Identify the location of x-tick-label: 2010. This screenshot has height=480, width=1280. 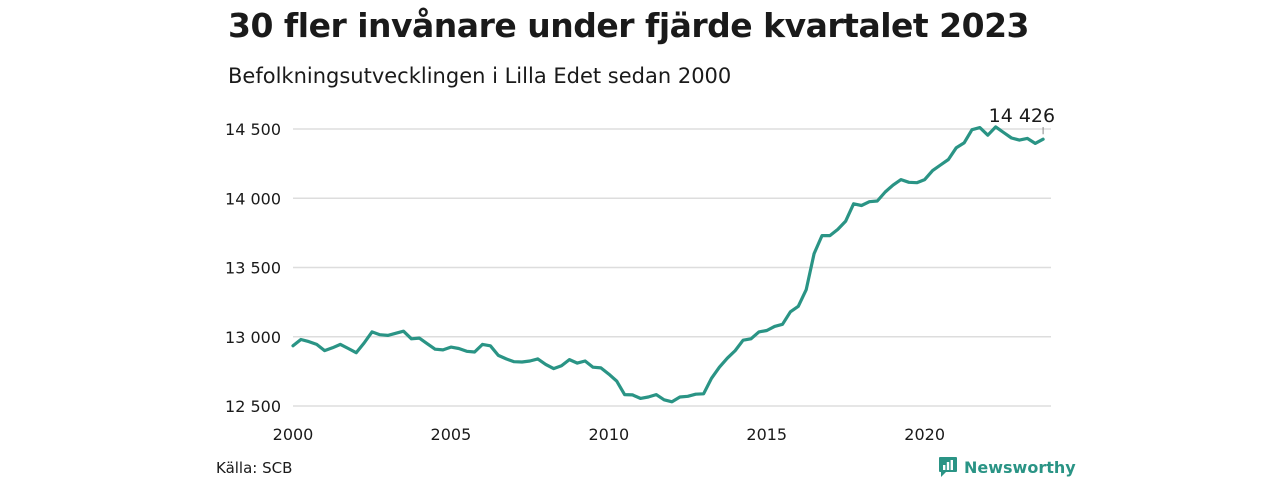
(608, 434).